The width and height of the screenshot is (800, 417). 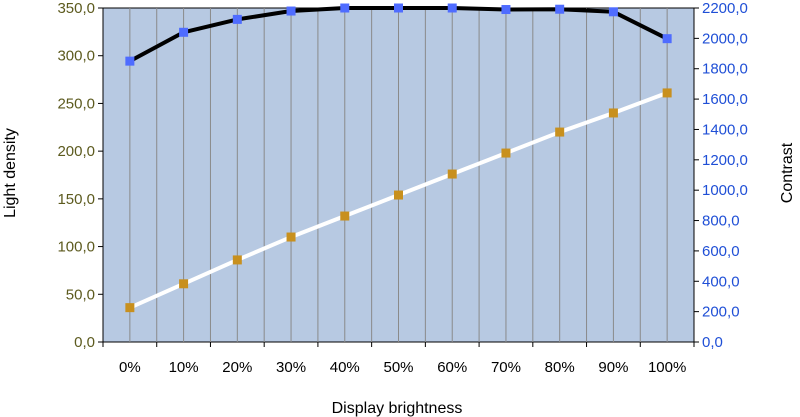 What do you see at coordinates (76, 151) in the screenshot?
I see `left-tick-label: 200,0` at bounding box center [76, 151].